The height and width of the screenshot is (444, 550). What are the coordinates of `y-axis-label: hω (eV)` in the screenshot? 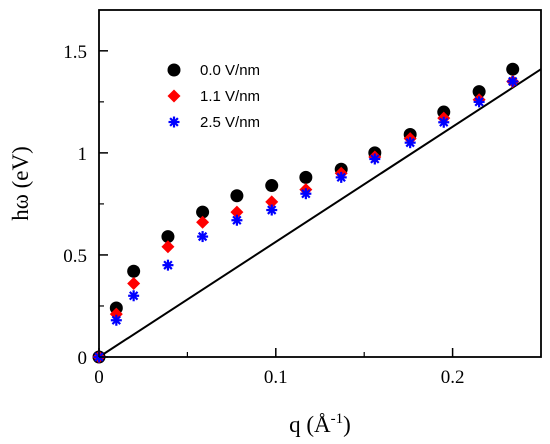 It's located at (20, 183).